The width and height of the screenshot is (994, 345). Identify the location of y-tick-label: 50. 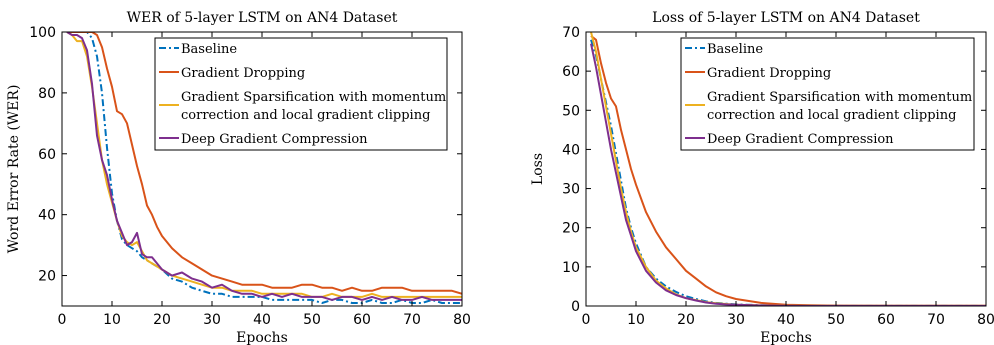
(571, 111).